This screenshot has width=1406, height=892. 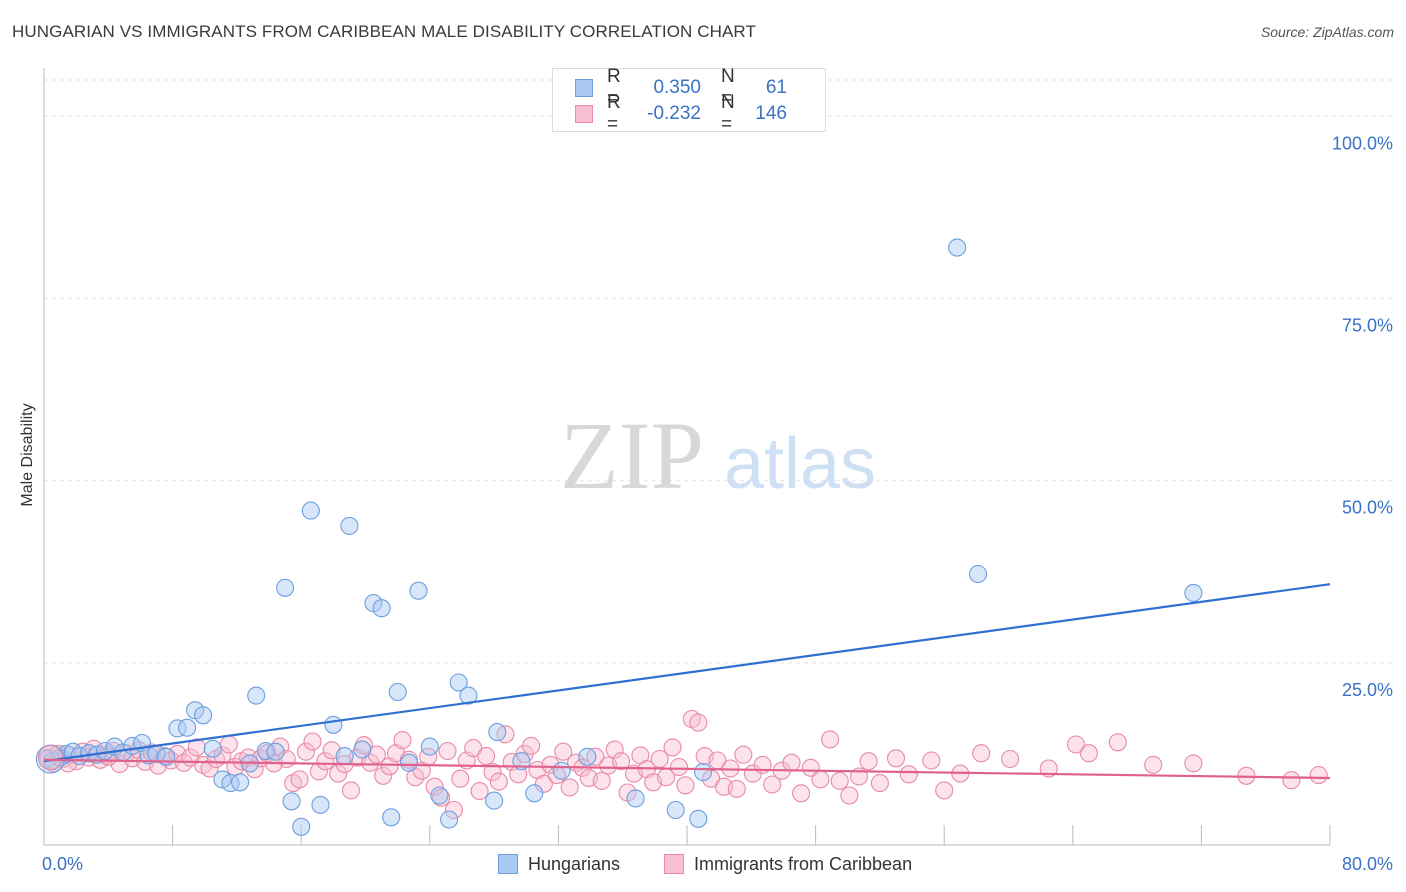 What do you see at coordinates (584, 88) in the screenshot?
I see `legend-swatch-hungarians` at bounding box center [584, 88].